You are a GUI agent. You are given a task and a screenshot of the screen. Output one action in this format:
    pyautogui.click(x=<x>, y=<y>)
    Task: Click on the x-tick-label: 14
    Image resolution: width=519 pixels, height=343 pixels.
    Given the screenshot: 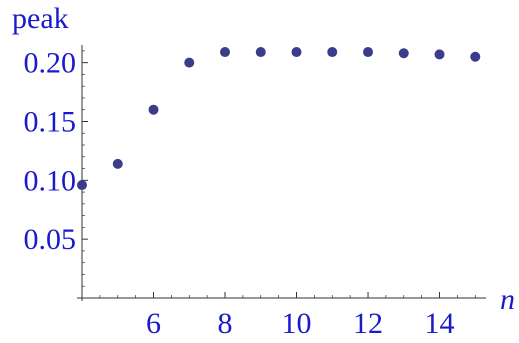 What is the action you would take?
    pyautogui.click(x=440, y=323)
    